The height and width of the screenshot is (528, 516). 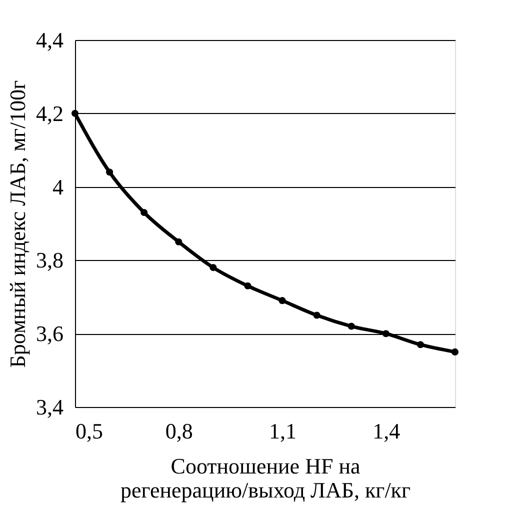 I want to click on y-tick-label: 4, so click(x=58, y=187).